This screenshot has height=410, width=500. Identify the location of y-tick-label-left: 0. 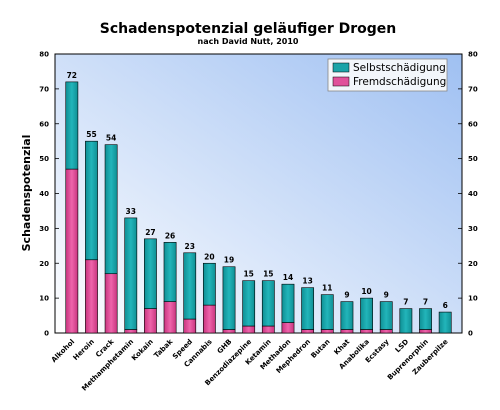
(46, 334).